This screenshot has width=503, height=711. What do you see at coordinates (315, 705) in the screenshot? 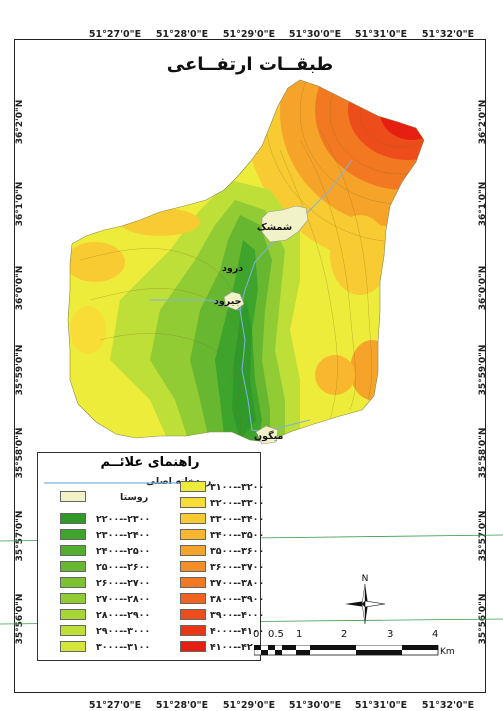
I see `lon-tick-bottom: 51°30'0"E` at bounding box center [315, 705].